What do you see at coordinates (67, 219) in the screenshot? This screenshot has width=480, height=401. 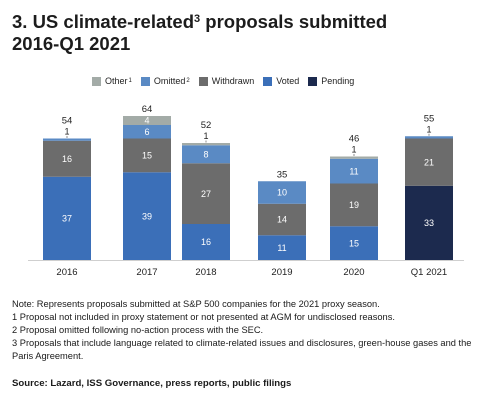 I see `bar-value-label: 37` at bounding box center [67, 219].